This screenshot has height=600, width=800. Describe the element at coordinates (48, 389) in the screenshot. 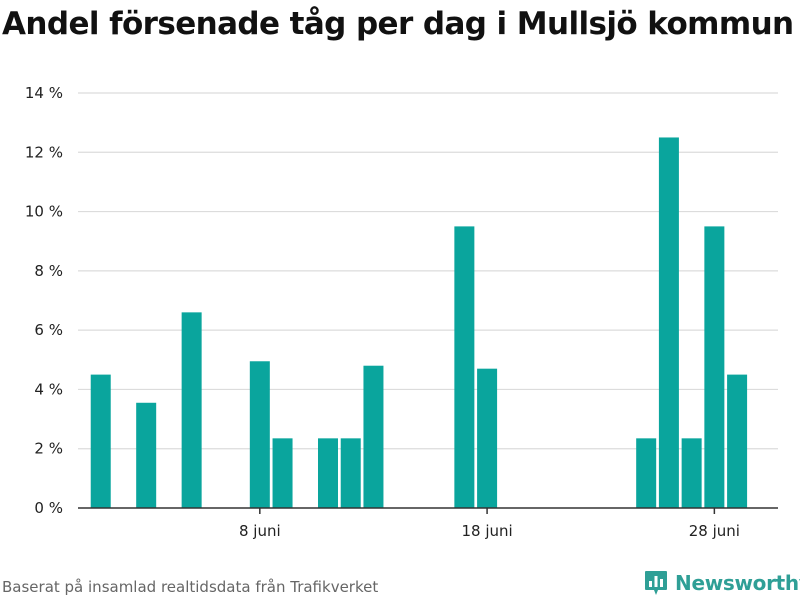

I see `y-tick-label: 4 %` at that location.